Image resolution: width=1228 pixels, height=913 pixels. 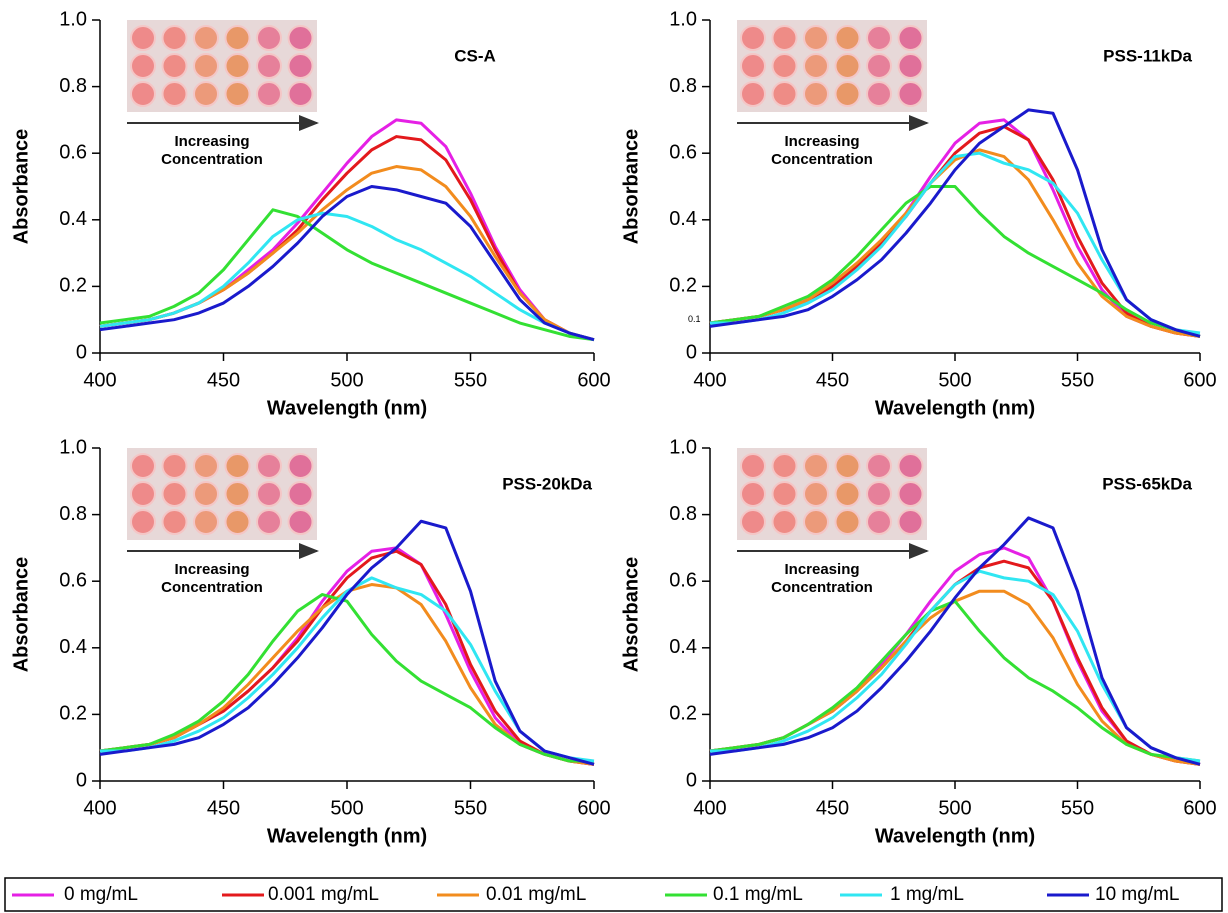 What do you see at coordinates (547, 483) in the screenshot?
I see `chart-title: PSS-20kDa` at bounding box center [547, 483].